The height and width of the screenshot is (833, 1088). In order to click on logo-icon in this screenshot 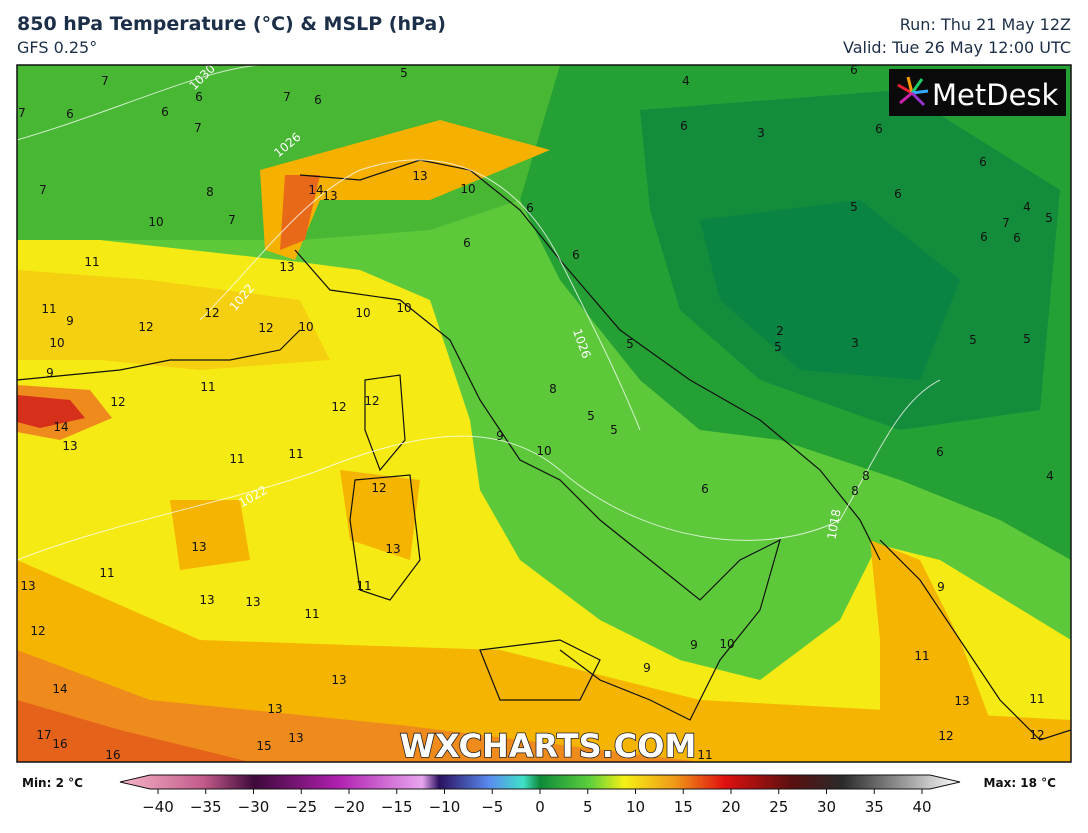, I will do `click(913, 91)`.